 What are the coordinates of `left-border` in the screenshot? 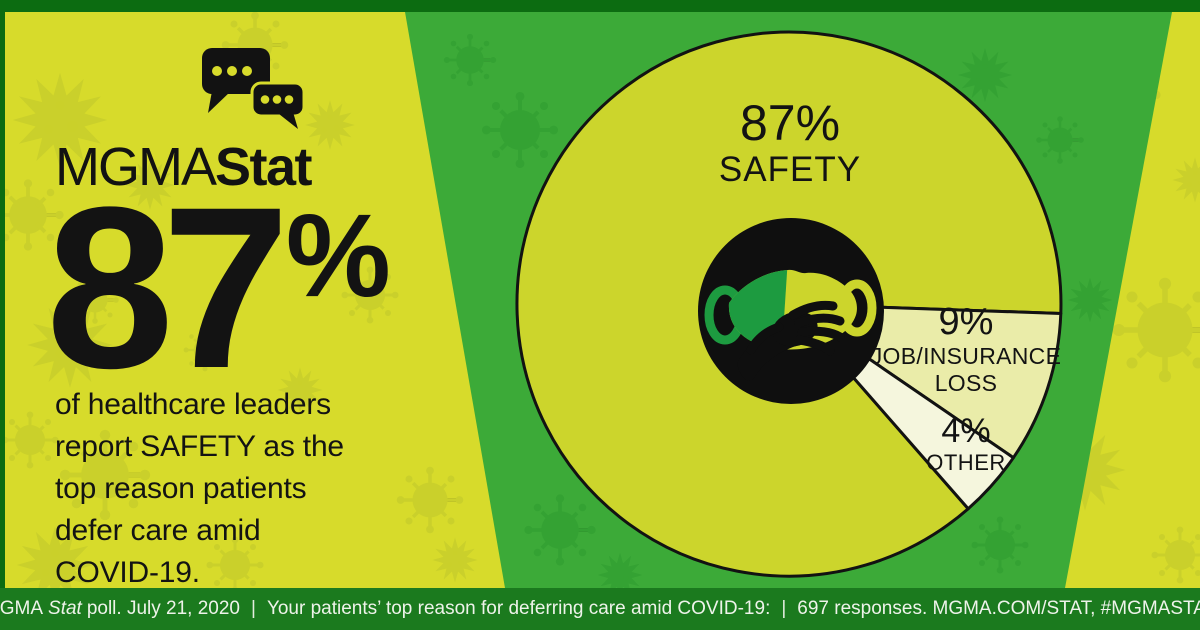 It's located at (2, 300).